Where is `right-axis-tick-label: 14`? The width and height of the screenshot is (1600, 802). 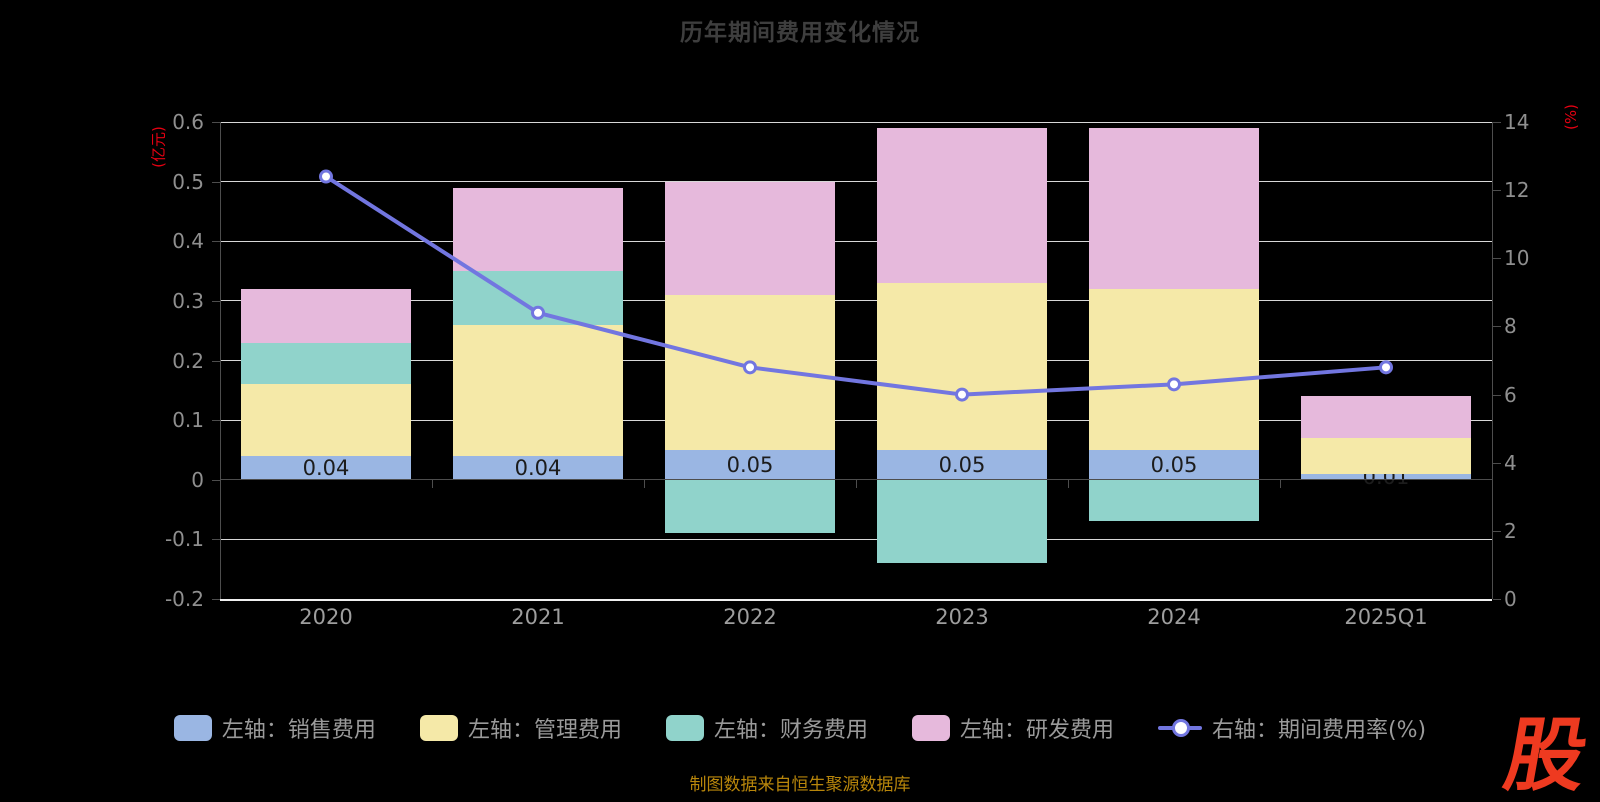
right-axis-tick-label: 14 is located at coordinates (1517, 122).